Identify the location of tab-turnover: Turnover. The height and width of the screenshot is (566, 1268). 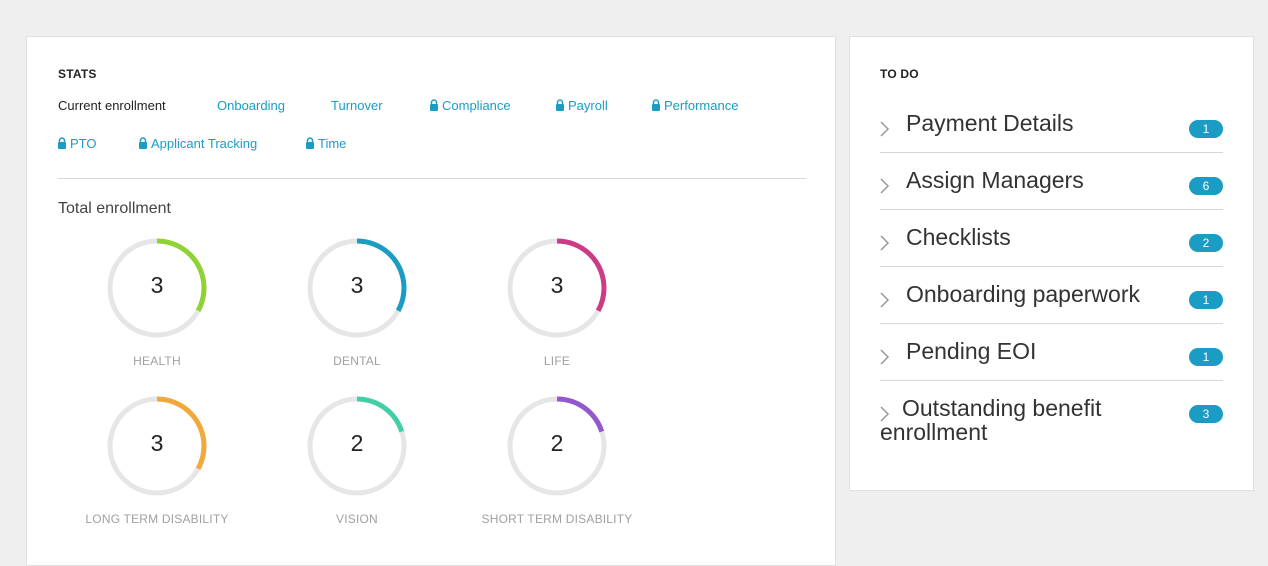
(357, 105).